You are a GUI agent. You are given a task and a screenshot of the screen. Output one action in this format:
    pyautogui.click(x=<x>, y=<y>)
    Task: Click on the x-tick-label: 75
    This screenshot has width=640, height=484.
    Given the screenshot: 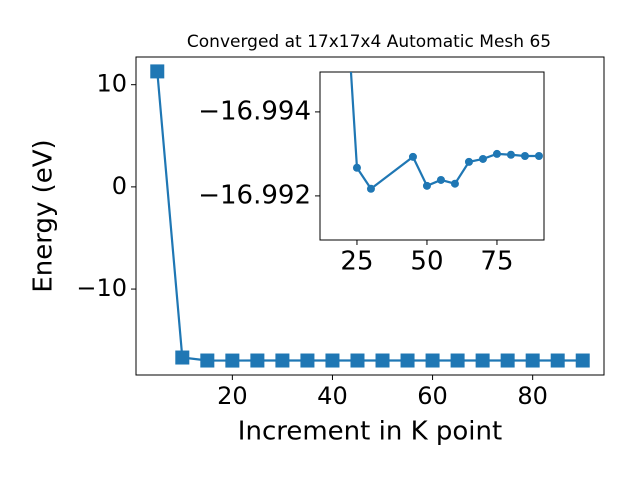 What is the action you would take?
    pyautogui.click(x=496, y=262)
    